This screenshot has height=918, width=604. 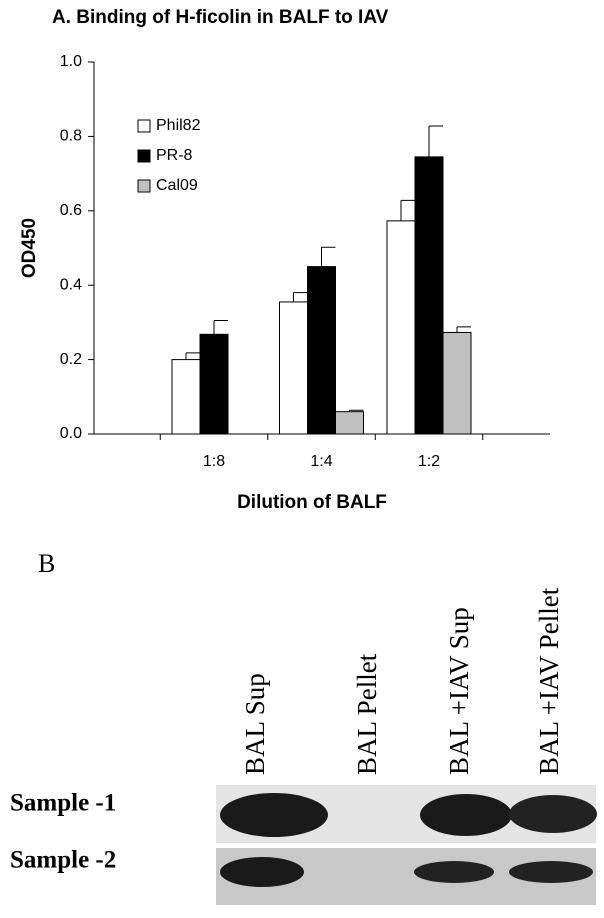 What do you see at coordinates (429, 461) in the screenshot?
I see `x-tick-label: 1:2` at bounding box center [429, 461].